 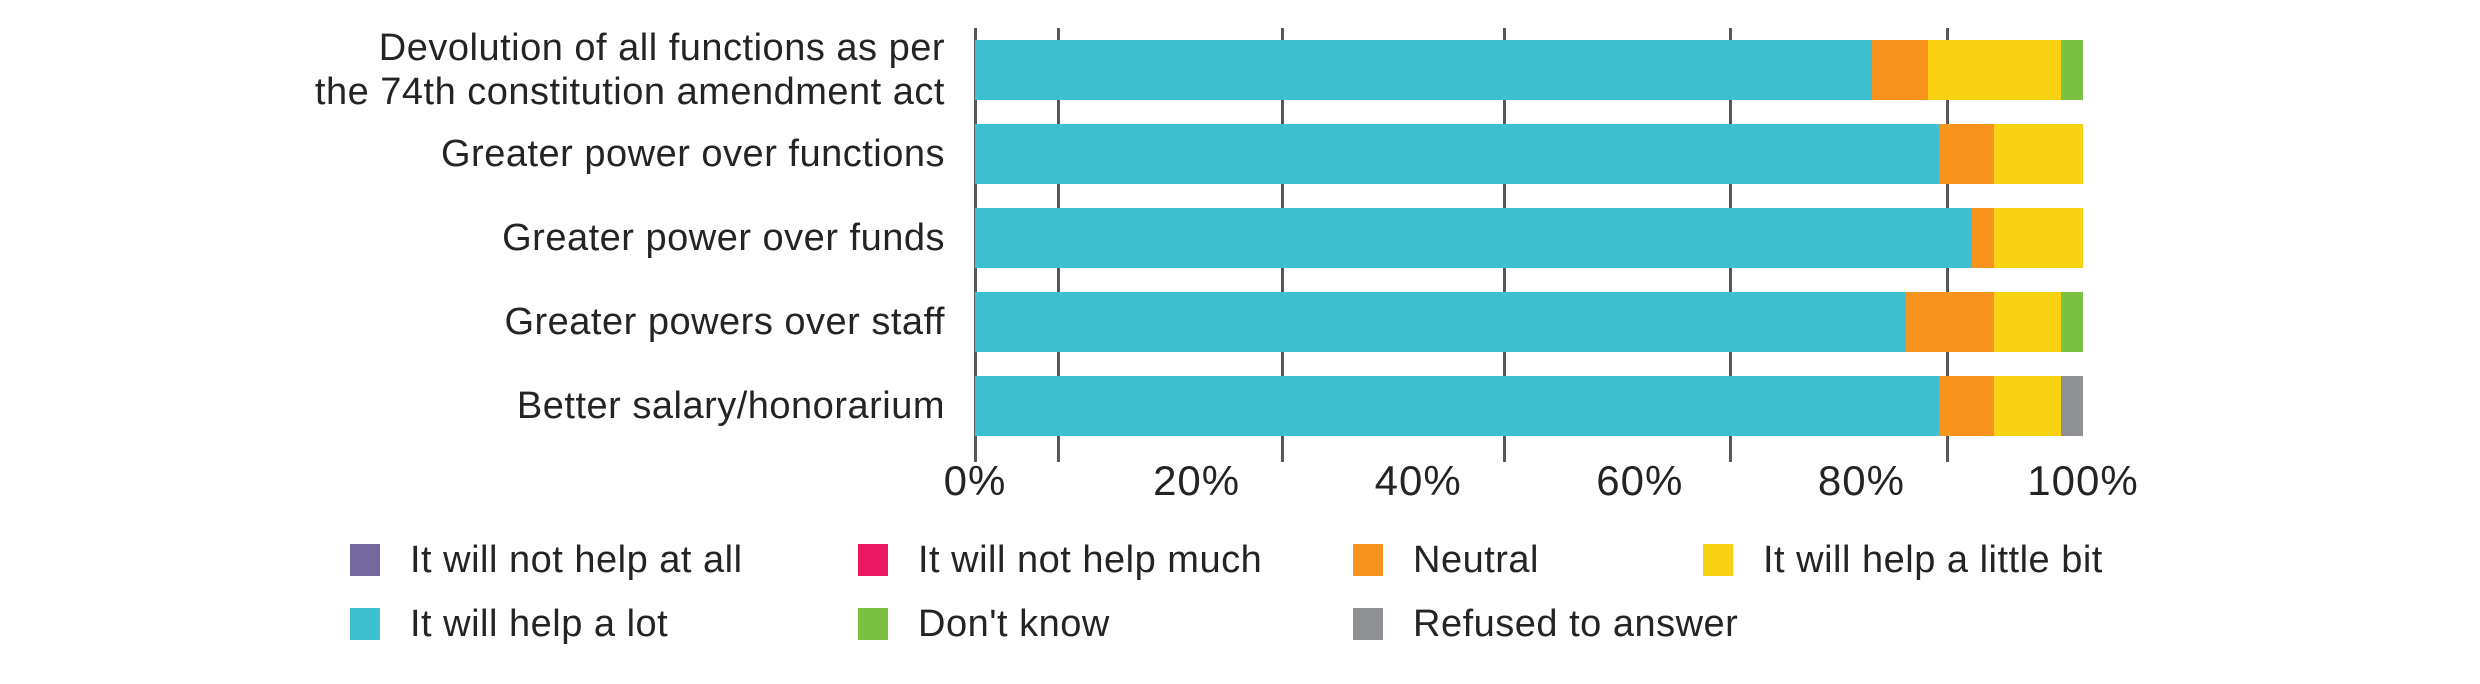 I want to click on x-tick-label-80: 80%, so click(x=1861, y=480).